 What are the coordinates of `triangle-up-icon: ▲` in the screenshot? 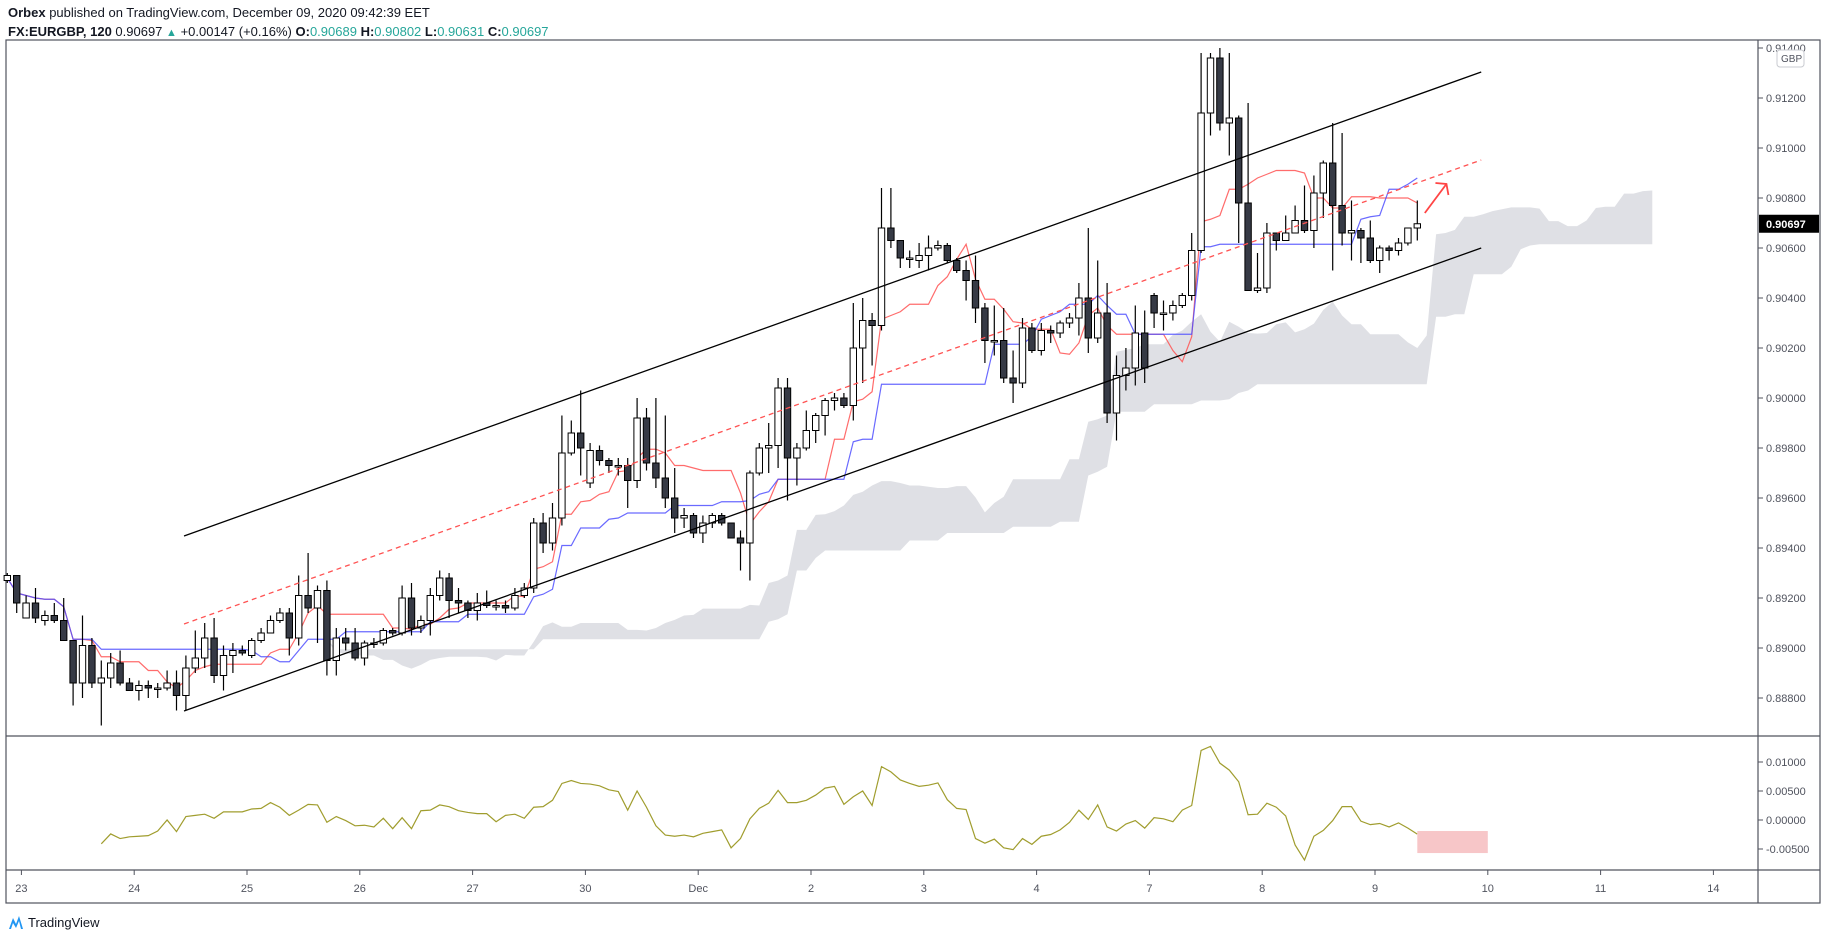 It's located at (171, 33).